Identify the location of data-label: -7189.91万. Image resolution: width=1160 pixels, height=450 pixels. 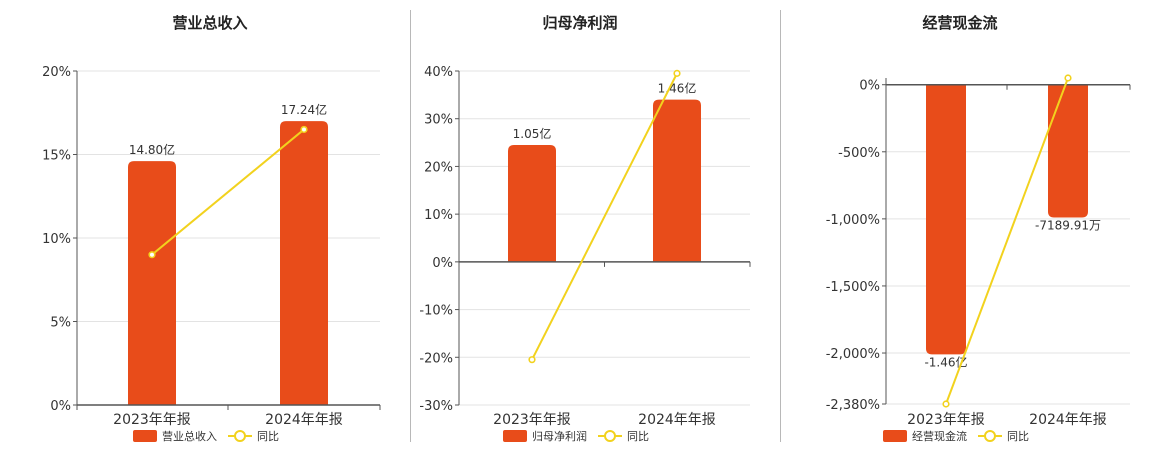
(1068, 226).